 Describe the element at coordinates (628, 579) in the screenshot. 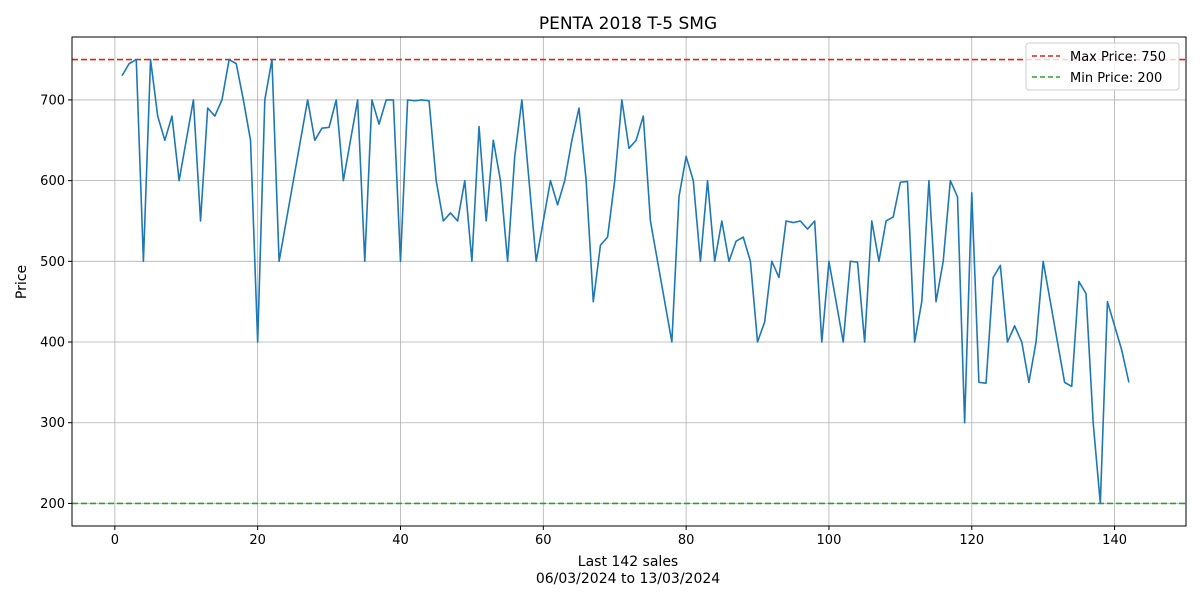

I see `x-axis-date-range: 06/03/2024 to 13/03/2024` at that location.